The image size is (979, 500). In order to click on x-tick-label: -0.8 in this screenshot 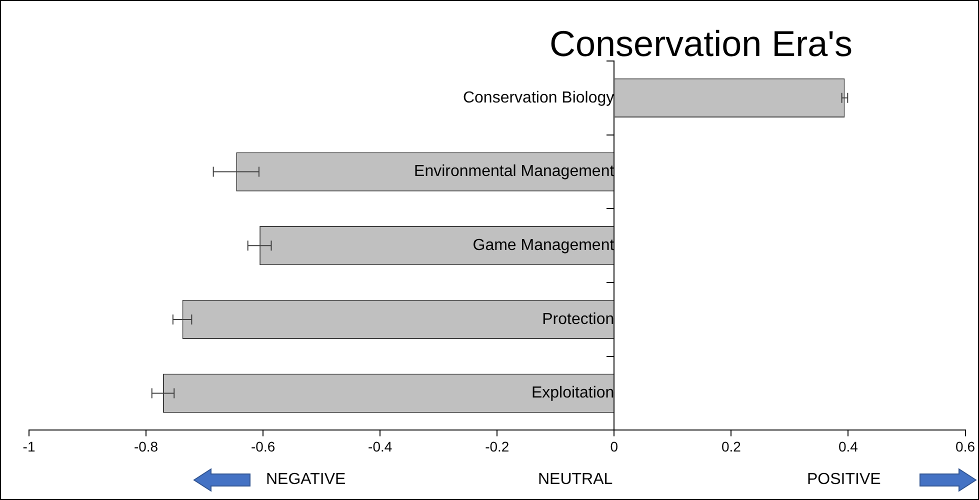, I will do `click(146, 446)`.